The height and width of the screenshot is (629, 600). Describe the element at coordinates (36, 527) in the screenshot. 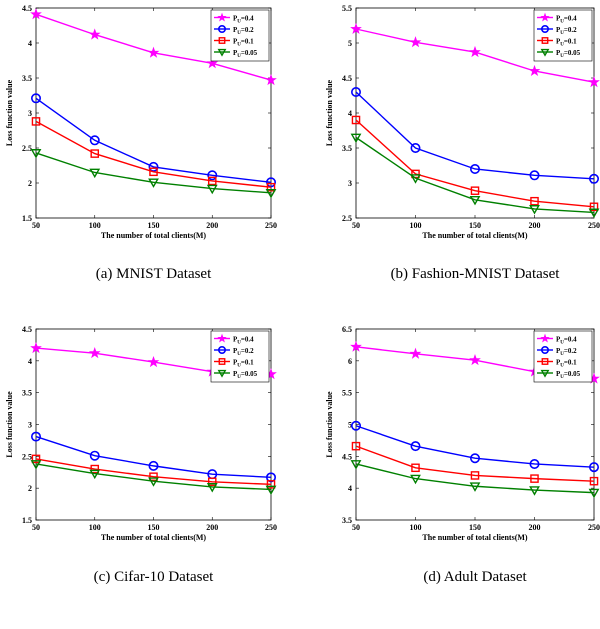

I see `x-tick-label: 50` at that location.